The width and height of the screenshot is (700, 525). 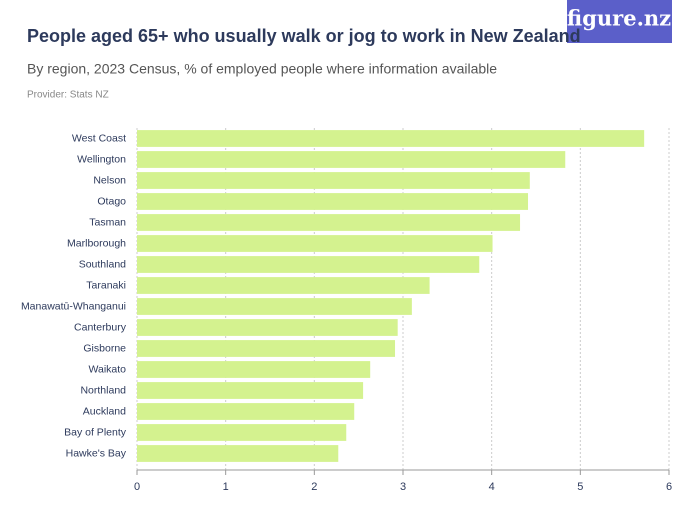 What do you see at coordinates (96, 453) in the screenshot?
I see `y-tick-label: Hawke's Bay` at bounding box center [96, 453].